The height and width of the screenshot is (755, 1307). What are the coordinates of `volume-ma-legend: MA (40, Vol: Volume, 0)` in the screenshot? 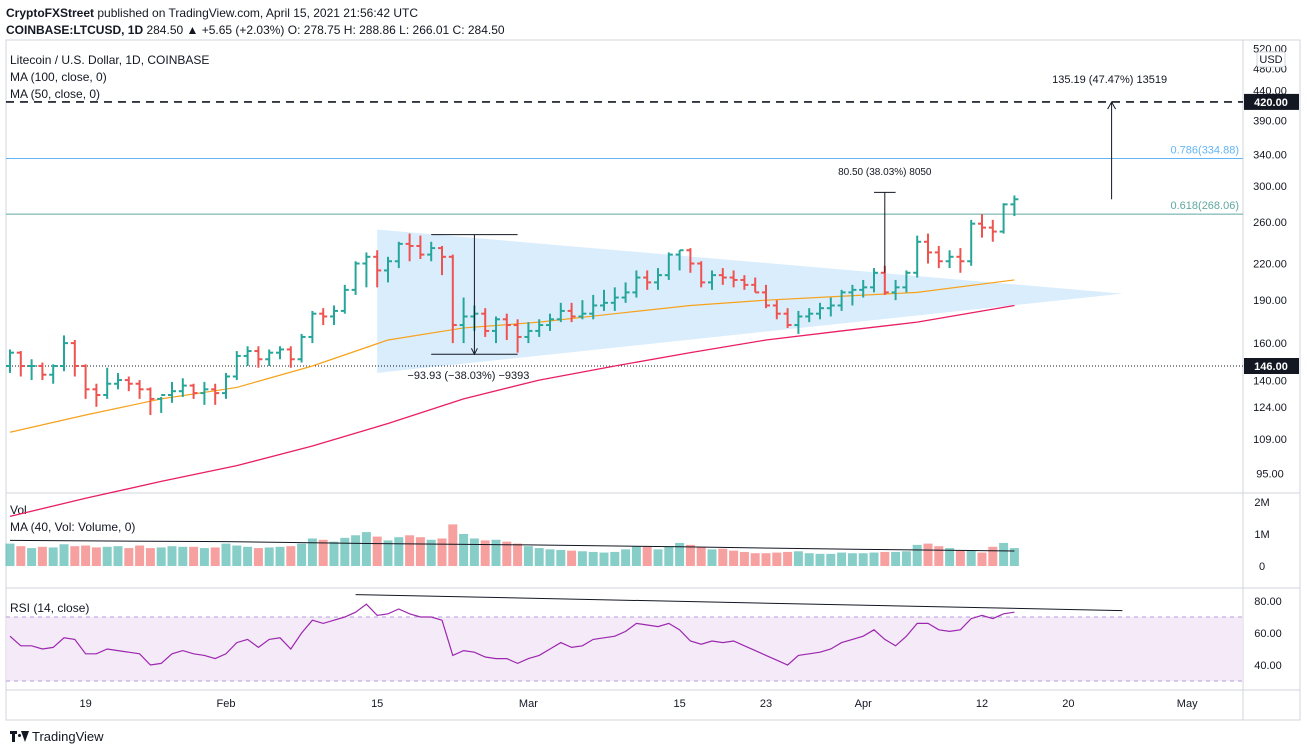 It's located at (73, 527).